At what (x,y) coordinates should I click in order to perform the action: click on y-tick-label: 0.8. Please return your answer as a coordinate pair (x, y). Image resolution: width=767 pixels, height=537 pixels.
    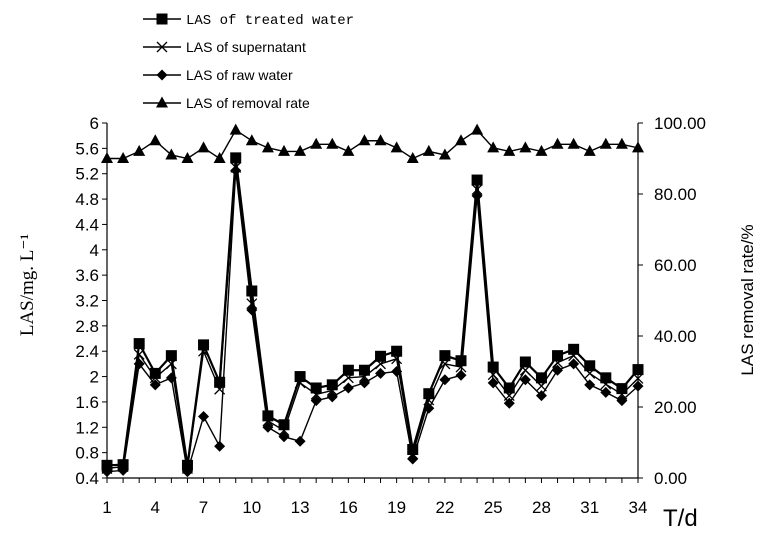
    Looking at the image, I should click on (87, 453).